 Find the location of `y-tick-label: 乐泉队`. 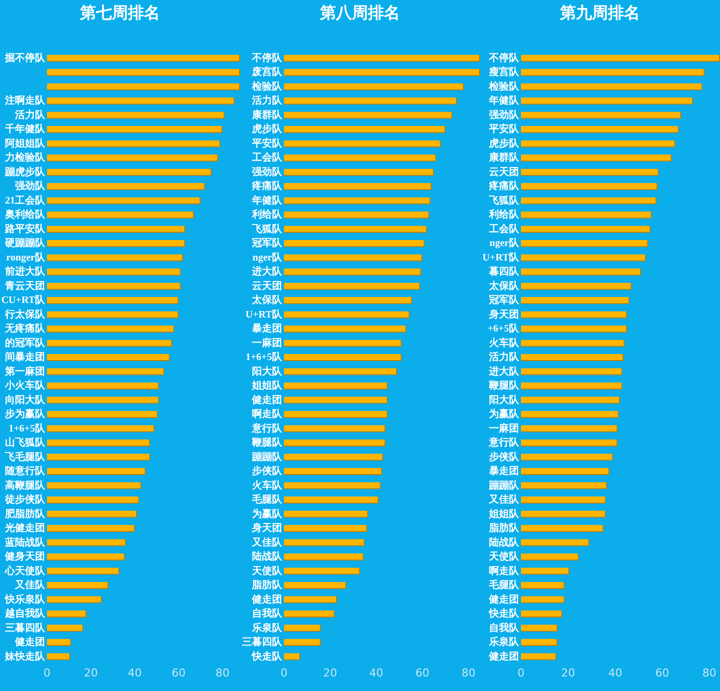

y-tick-label: 乐泉队 is located at coordinates (267, 628).